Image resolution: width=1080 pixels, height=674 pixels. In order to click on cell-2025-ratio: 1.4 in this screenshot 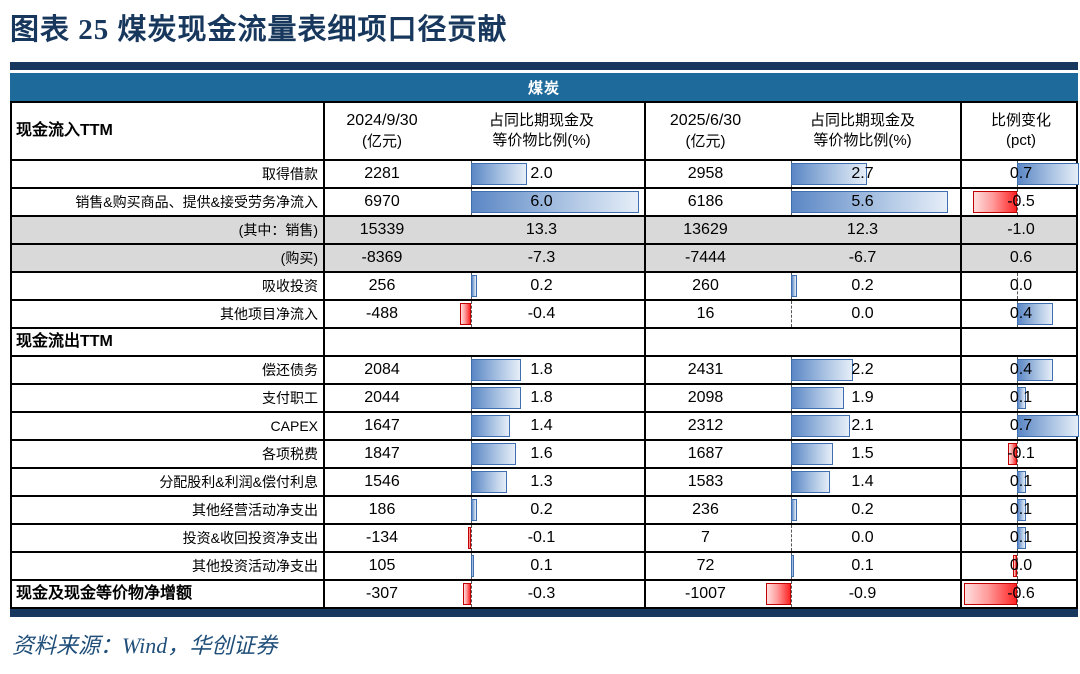, I will do `click(863, 482)`.